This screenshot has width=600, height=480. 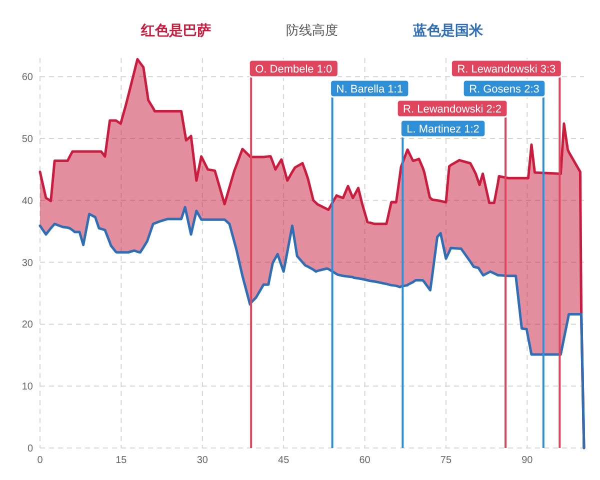 What do you see at coordinates (312, 30) in the screenshot?
I see `title: 防线高度` at bounding box center [312, 30].